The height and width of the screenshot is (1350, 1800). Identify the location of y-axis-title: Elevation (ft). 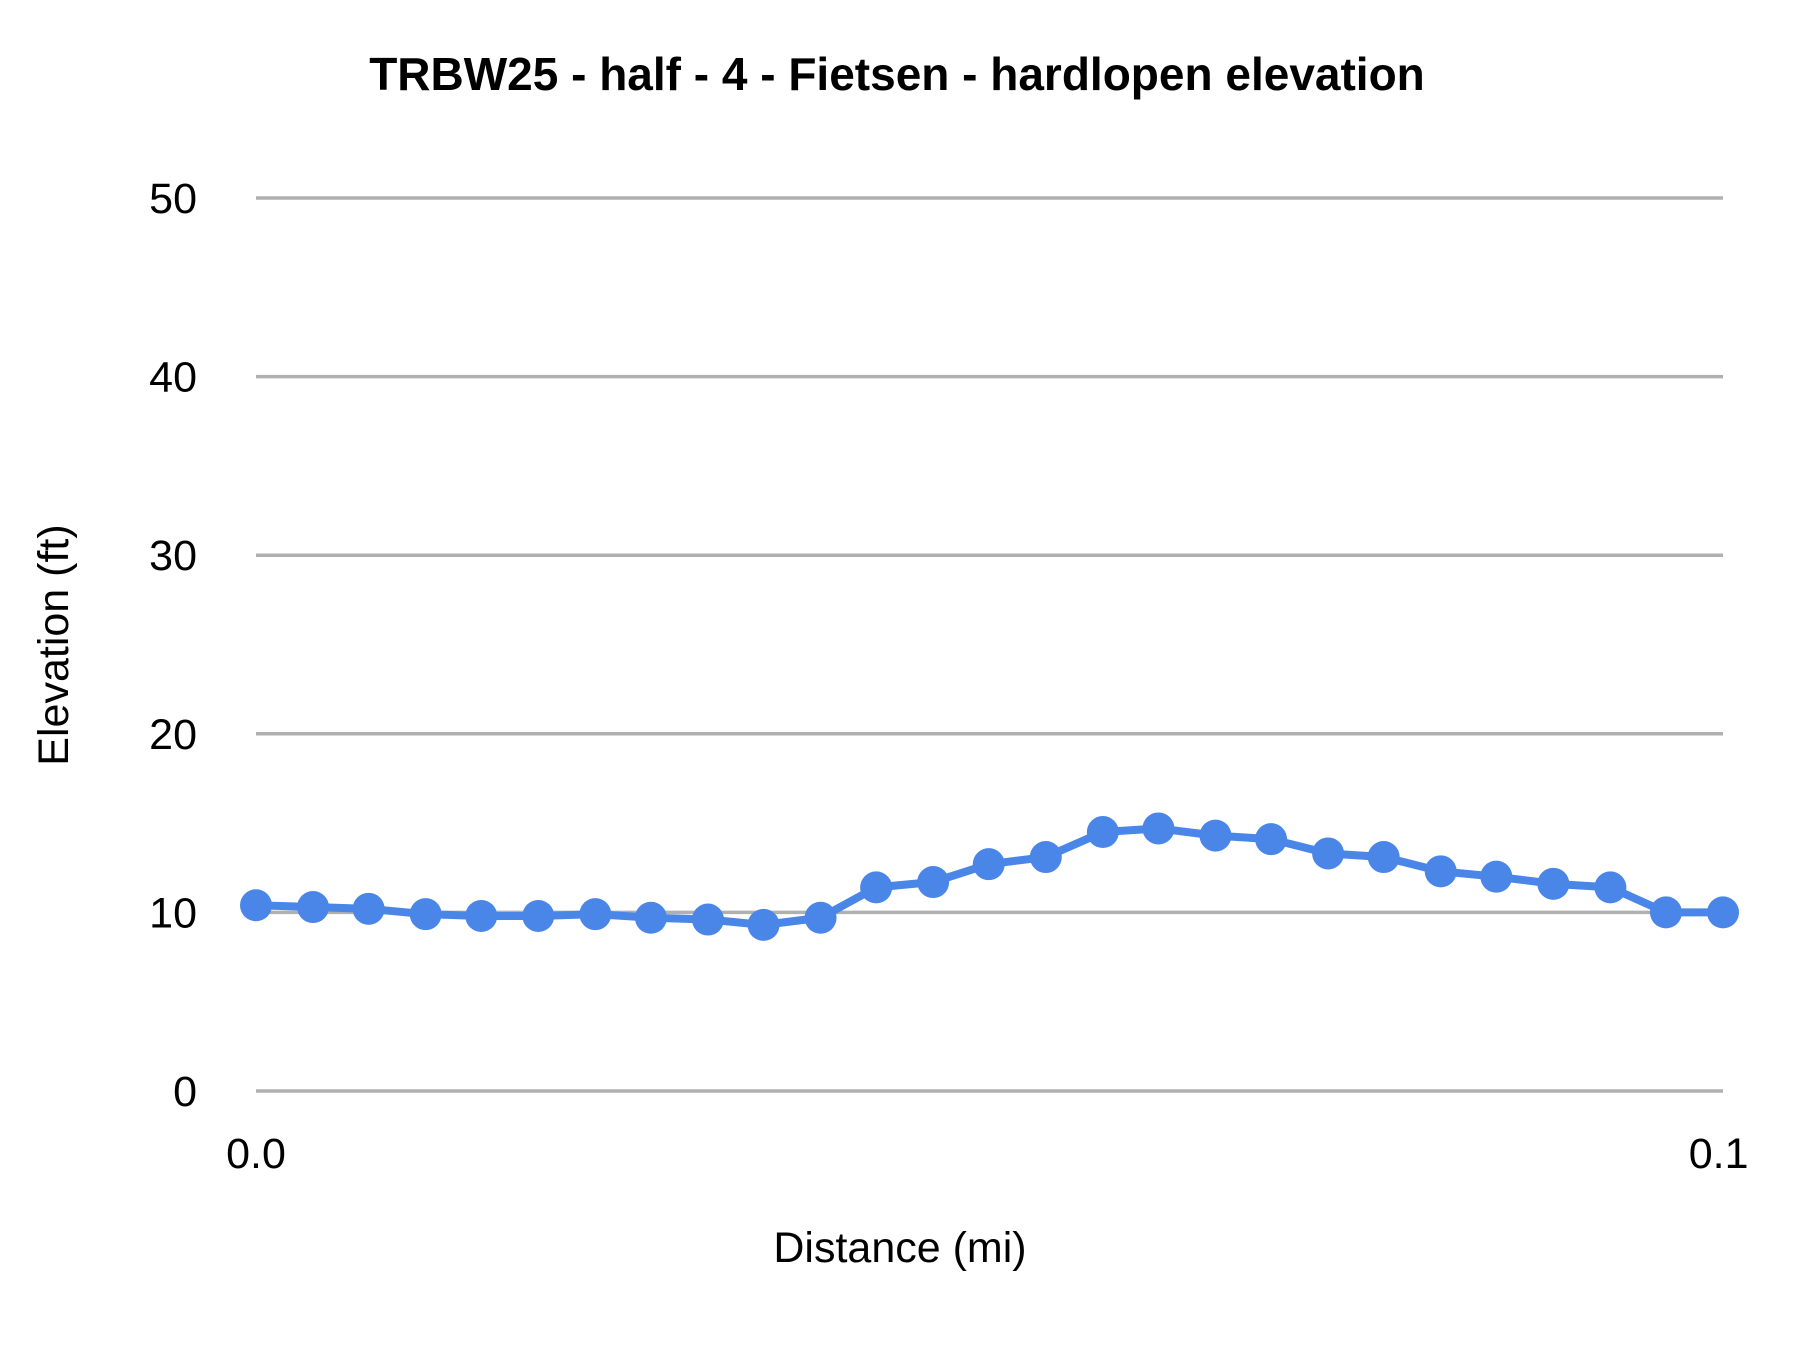
(54, 644).